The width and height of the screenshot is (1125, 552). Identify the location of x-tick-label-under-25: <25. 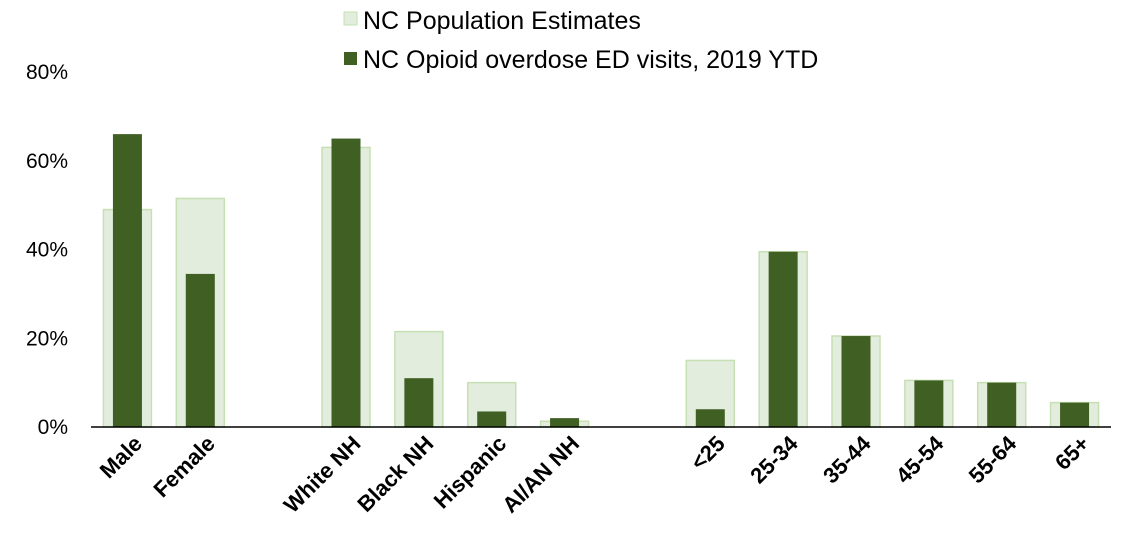
(708, 453).